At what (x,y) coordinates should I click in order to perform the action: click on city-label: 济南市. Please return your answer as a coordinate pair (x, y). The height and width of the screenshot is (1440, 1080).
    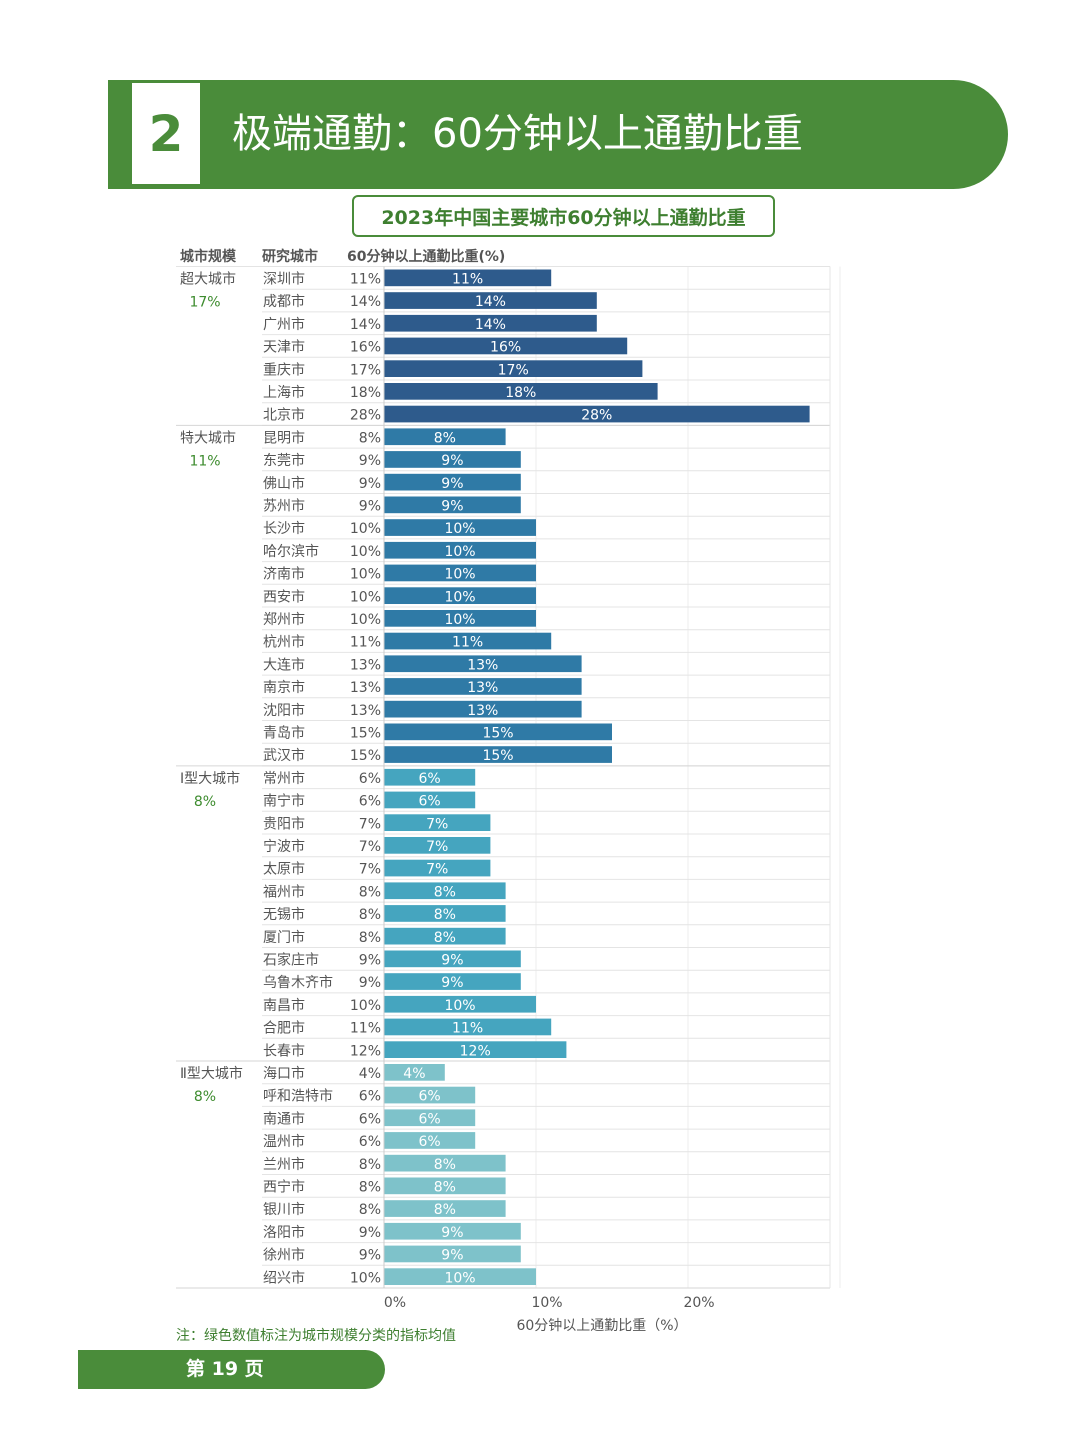
    Looking at the image, I should click on (284, 574).